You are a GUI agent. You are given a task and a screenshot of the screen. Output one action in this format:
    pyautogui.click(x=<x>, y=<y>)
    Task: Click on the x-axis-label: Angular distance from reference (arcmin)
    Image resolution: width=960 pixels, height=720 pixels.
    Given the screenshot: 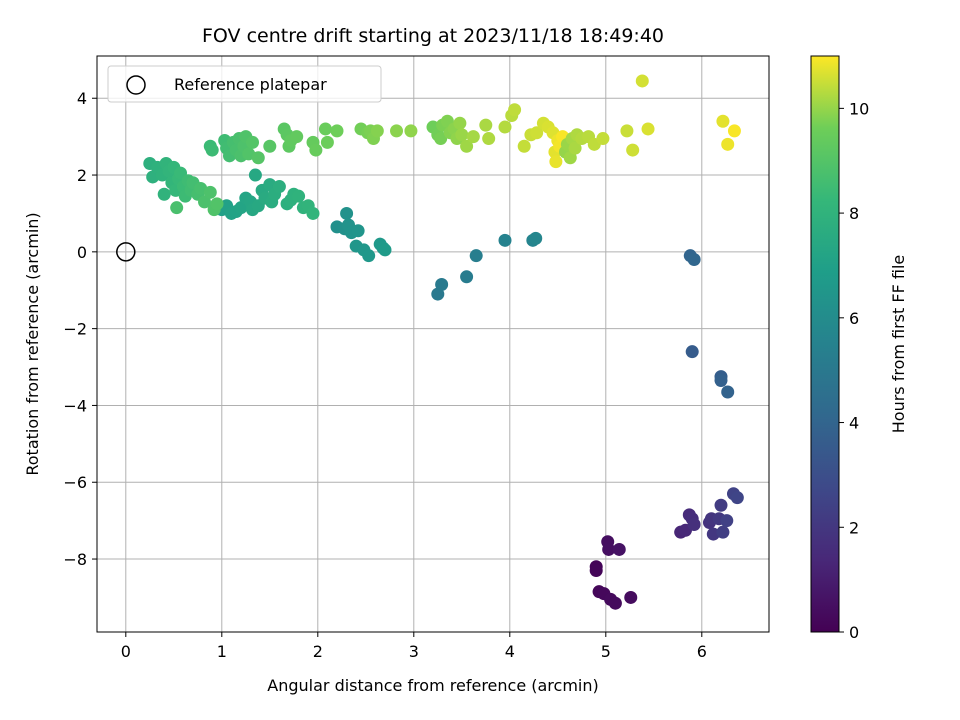 What is the action you would take?
    pyautogui.click(x=432, y=685)
    